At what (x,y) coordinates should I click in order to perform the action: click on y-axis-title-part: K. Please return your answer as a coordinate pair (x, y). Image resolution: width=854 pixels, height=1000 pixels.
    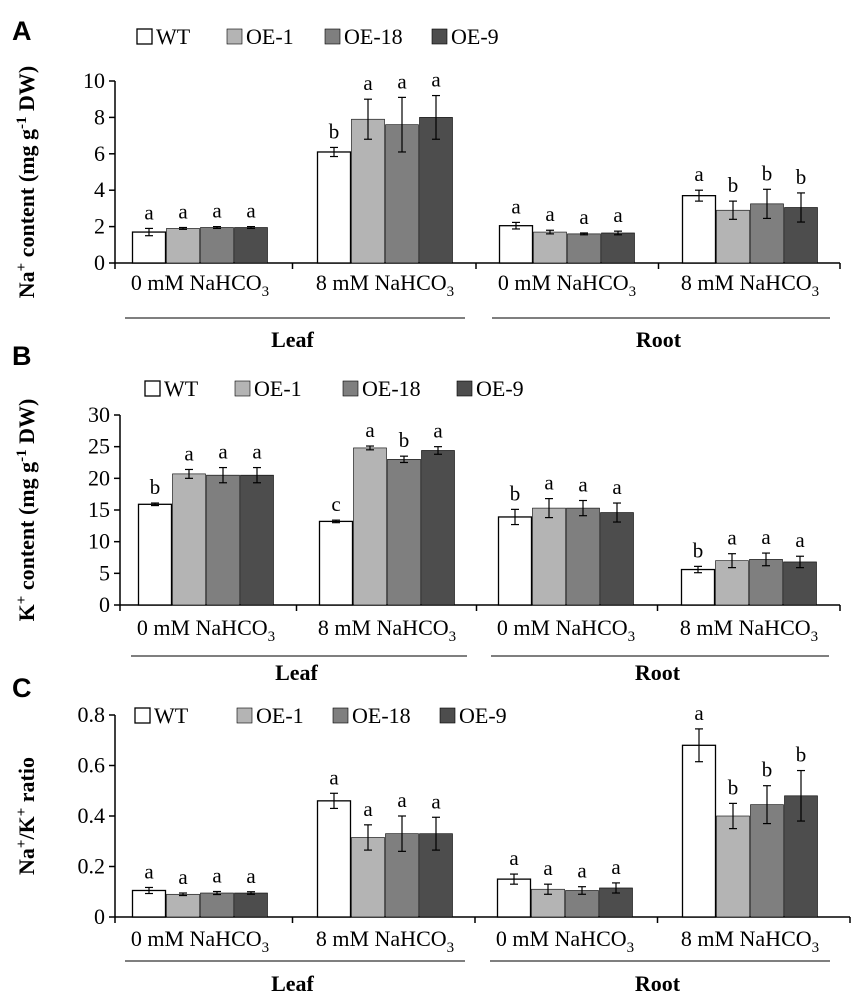
    Looking at the image, I should click on (26, 612).